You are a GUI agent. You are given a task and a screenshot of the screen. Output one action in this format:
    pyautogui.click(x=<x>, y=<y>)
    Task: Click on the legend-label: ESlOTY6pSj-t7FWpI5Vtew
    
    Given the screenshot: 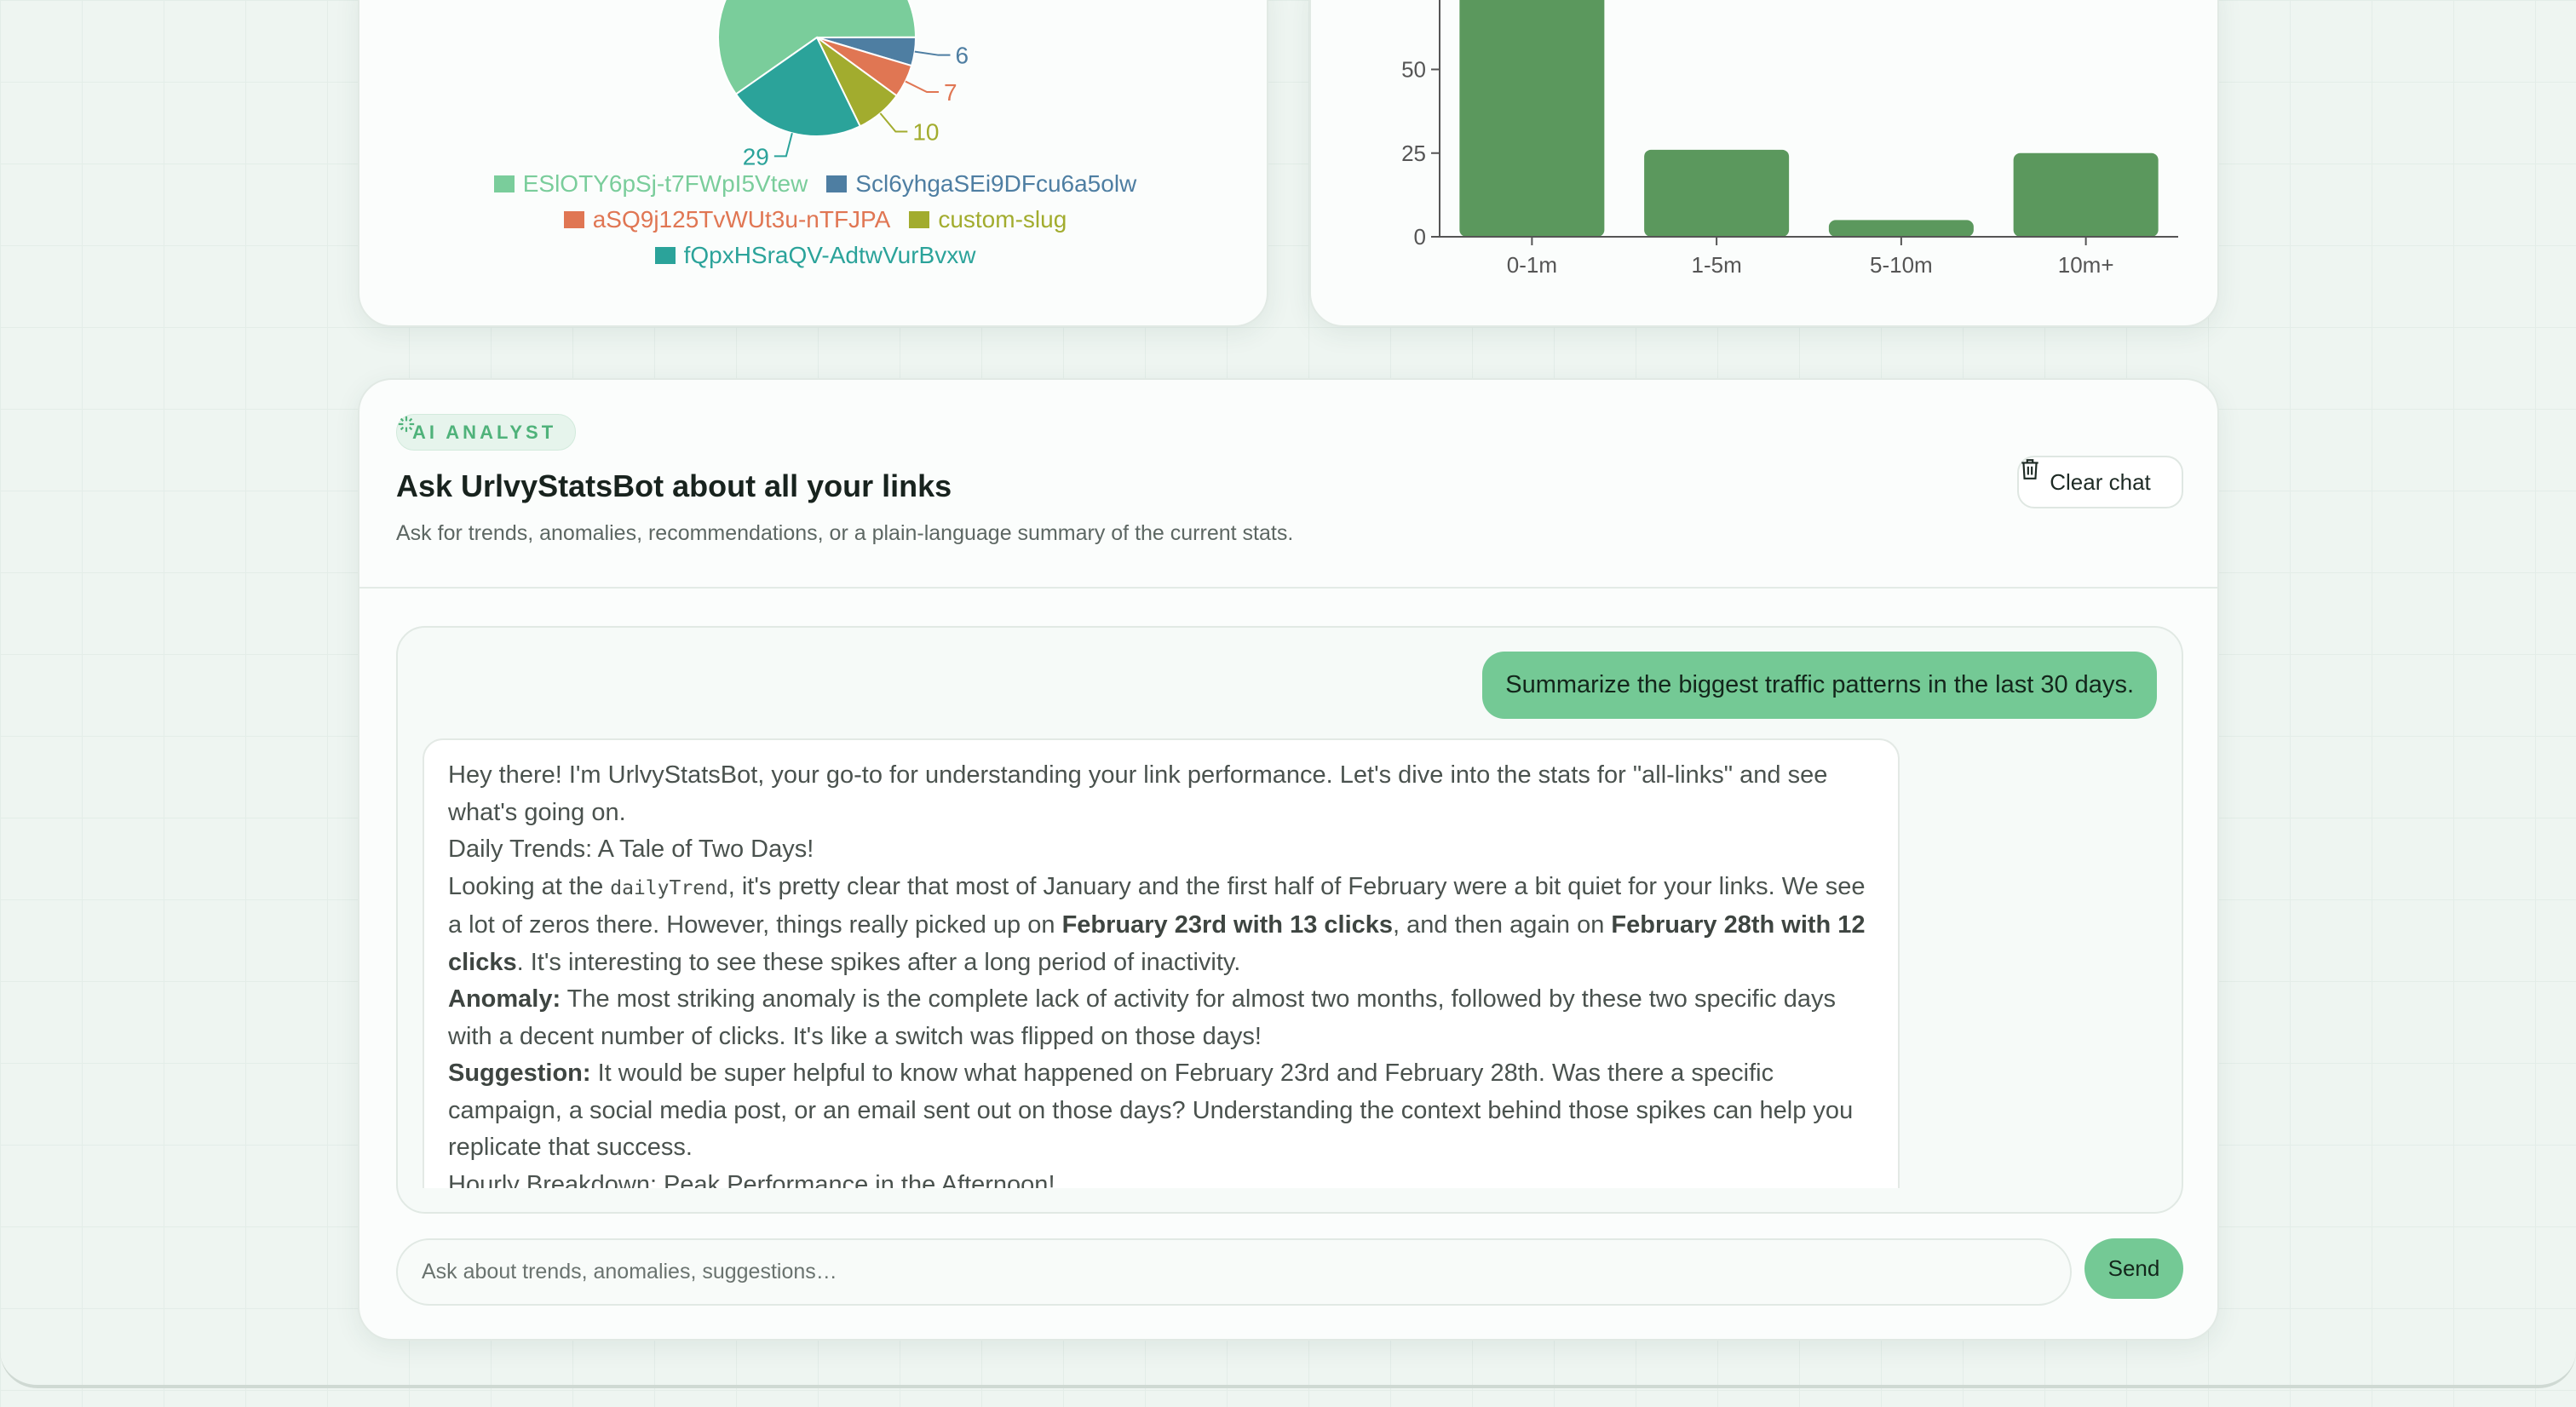 What is the action you would take?
    pyautogui.click(x=665, y=183)
    